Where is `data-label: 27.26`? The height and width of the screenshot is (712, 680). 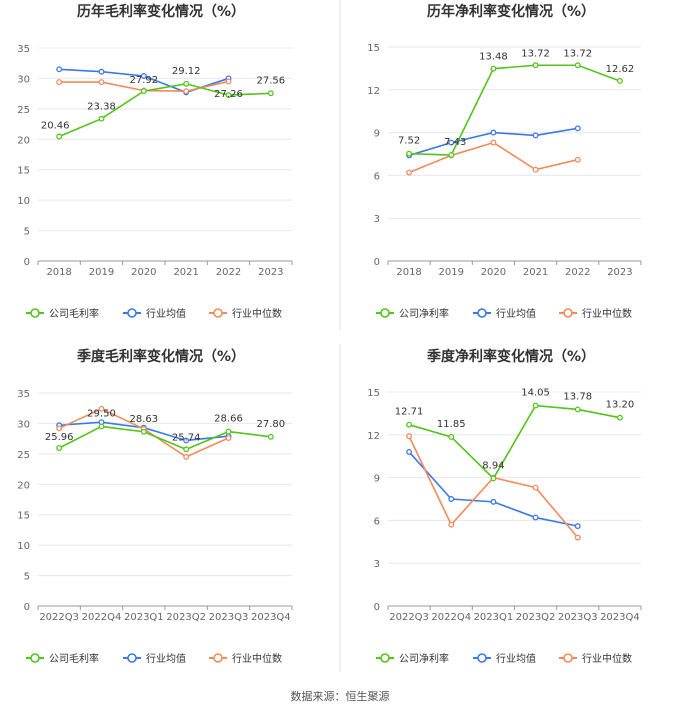 data-label: 27.26 is located at coordinates (228, 94).